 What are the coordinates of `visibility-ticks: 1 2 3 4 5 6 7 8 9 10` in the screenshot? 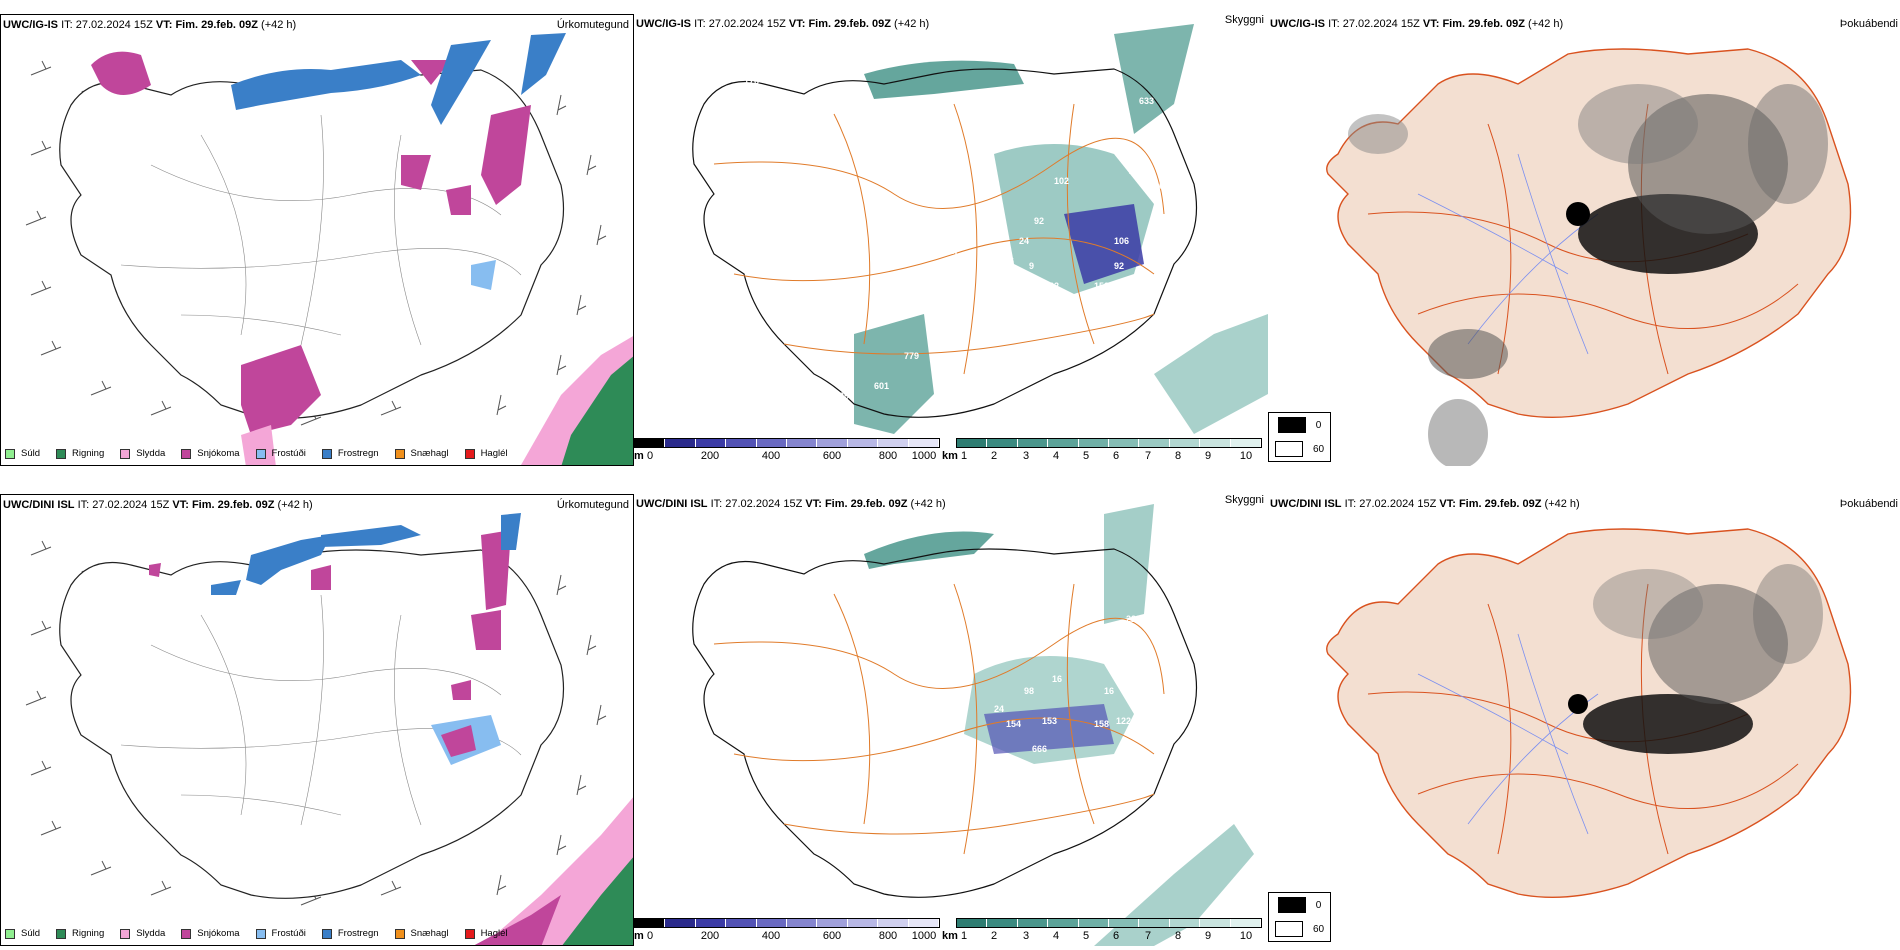 It's located at (1106, 936).